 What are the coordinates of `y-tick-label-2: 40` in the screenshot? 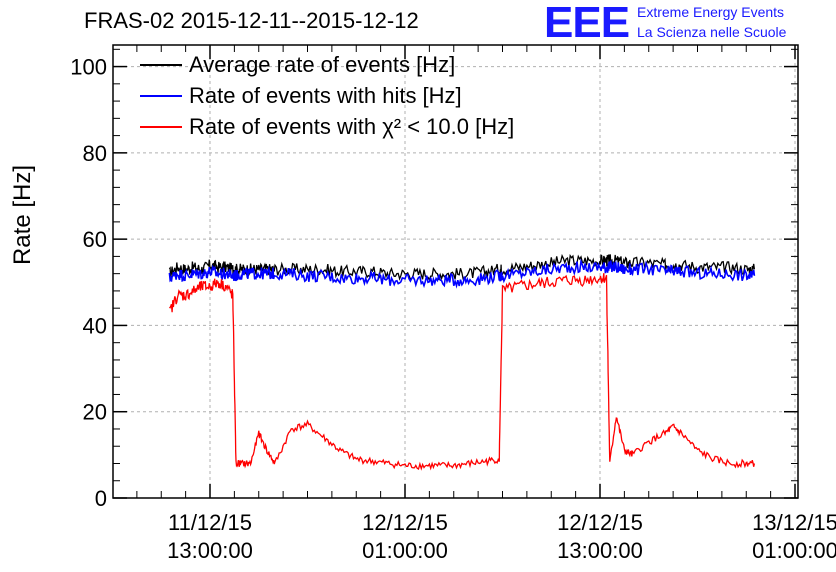 It's located at (95, 325).